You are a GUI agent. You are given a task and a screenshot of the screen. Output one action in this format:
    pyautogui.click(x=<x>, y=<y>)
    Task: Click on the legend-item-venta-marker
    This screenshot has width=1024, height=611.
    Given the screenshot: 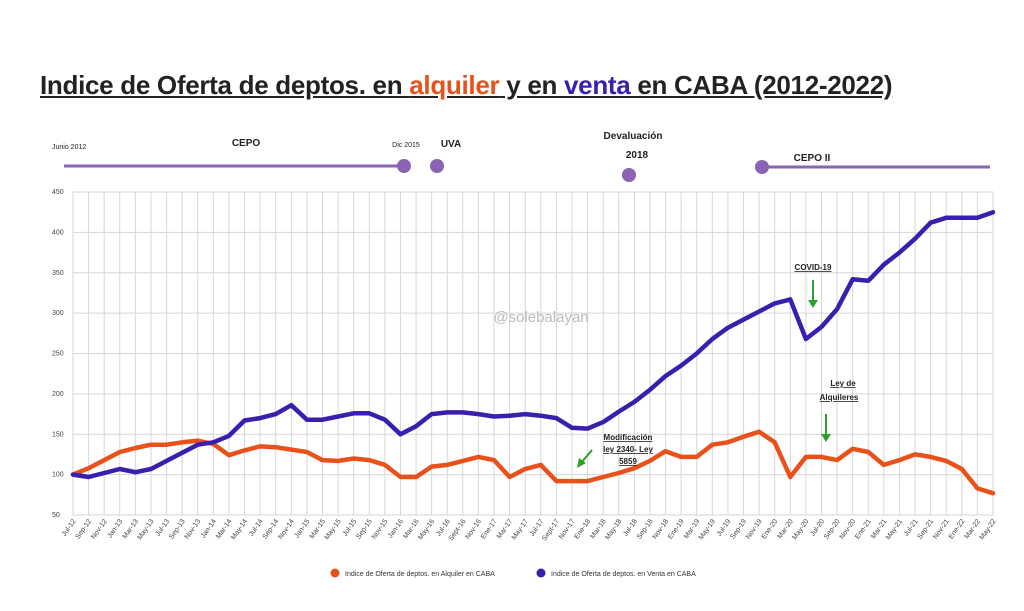 What is the action you would take?
    pyautogui.click(x=541, y=573)
    